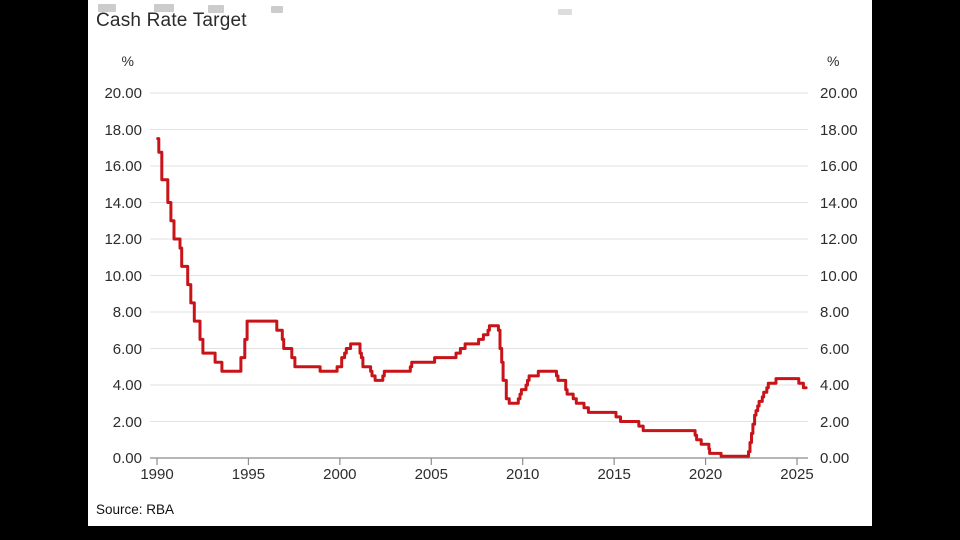 The width and height of the screenshot is (960, 540). I want to click on x-tick-label: 1995, so click(248, 474).